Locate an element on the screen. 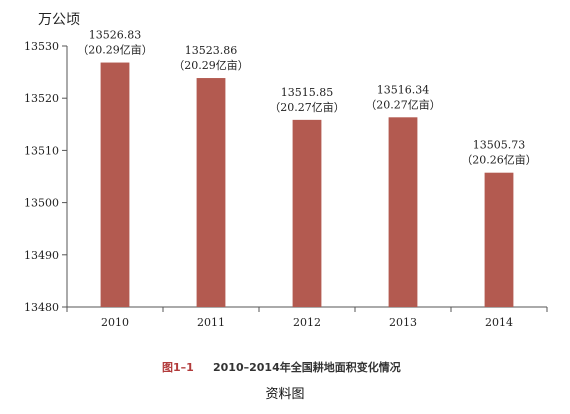  x-tick-label: 2010 is located at coordinates (115, 322).